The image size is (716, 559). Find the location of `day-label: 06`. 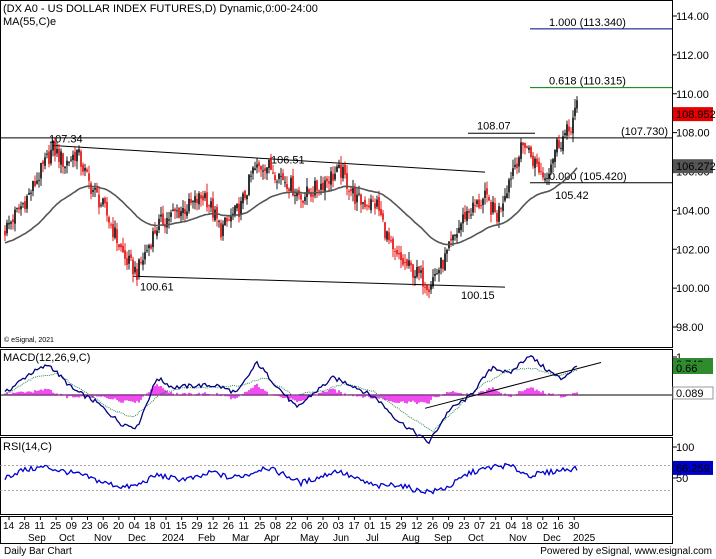

day-label: 06 is located at coordinates (307, 526).